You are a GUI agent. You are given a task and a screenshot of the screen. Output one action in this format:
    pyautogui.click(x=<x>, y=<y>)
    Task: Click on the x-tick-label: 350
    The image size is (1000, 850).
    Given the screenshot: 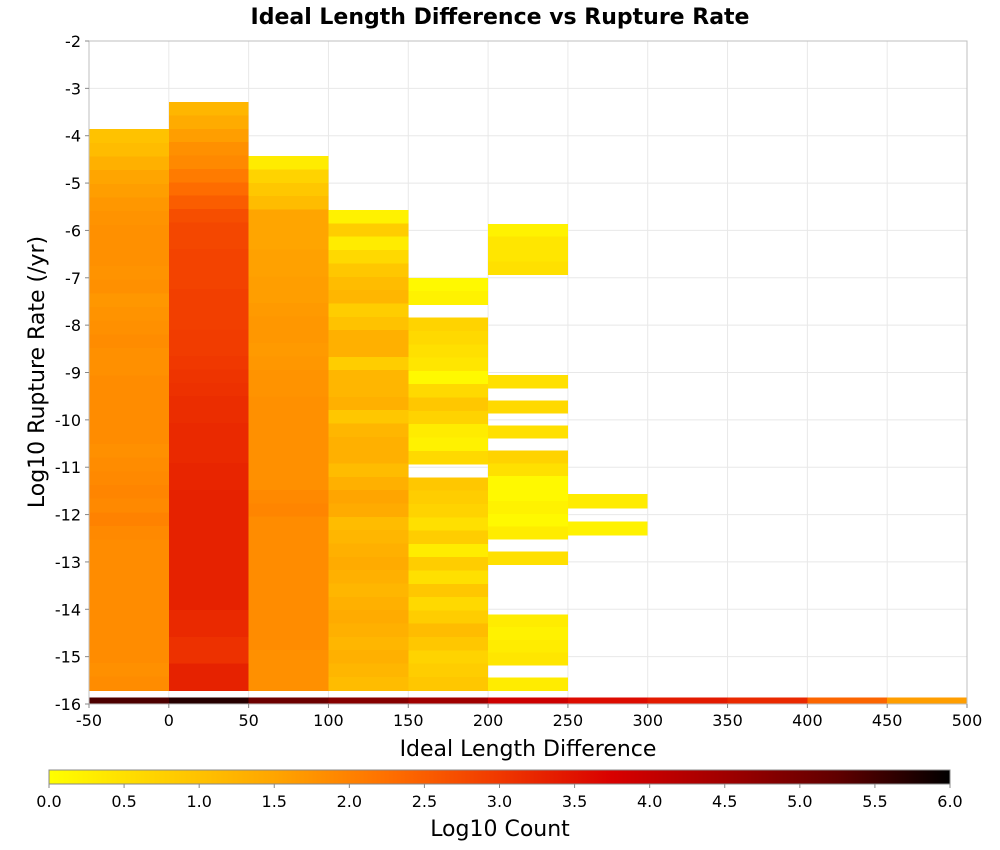 What is the action you would take?
    pyautogui.click(x=727, y=720)
    